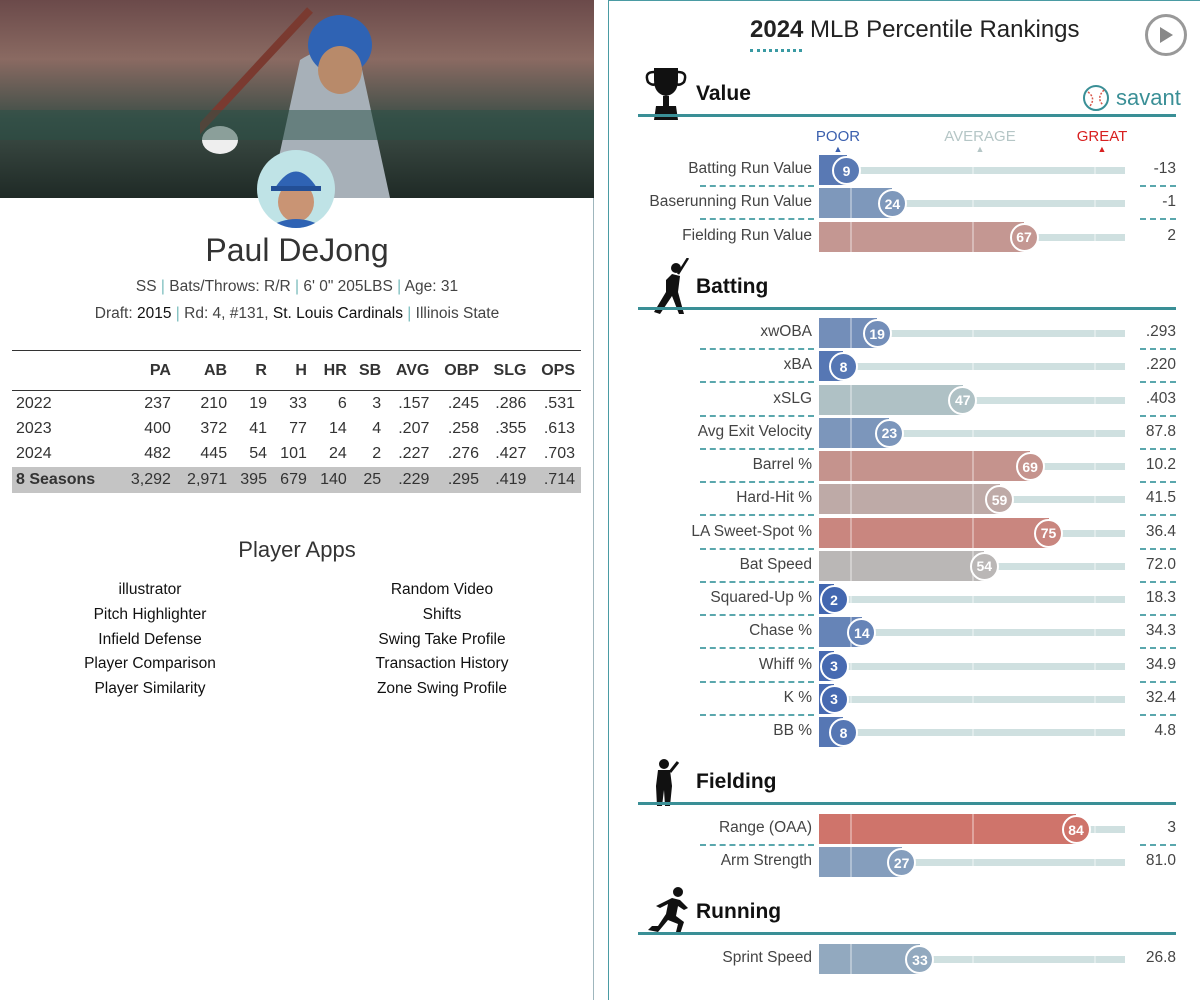  What do you see at coordinates (442, 689) in the screenshot?
I see `app-link: Zone Swing Profile` at bounding box center [442, 689].